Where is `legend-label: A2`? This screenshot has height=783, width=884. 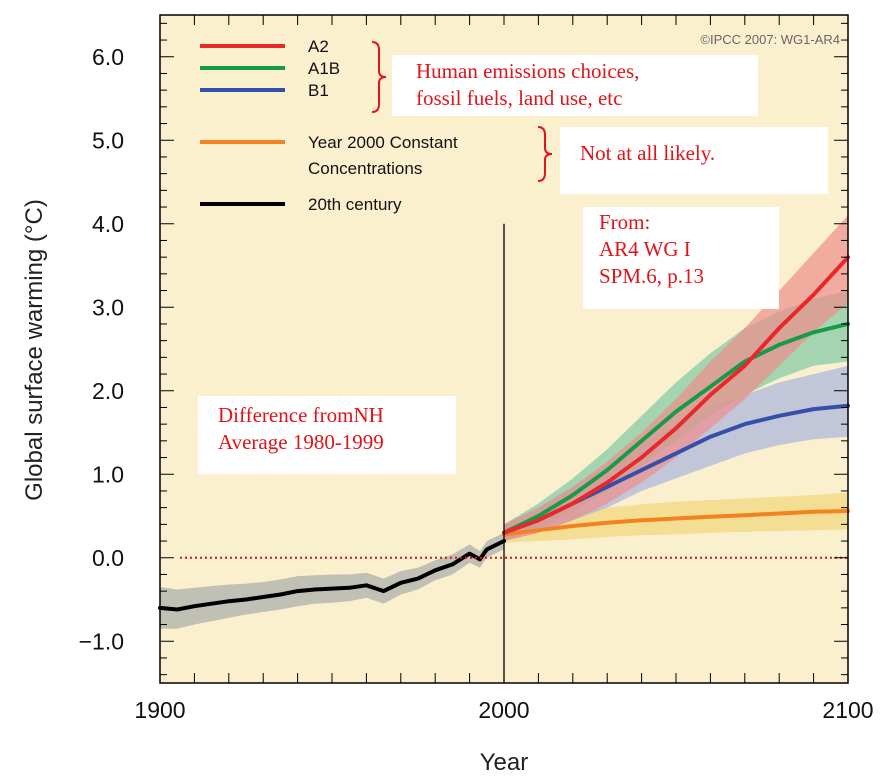
legend-label: A2 is located at coordinates (318, 46).